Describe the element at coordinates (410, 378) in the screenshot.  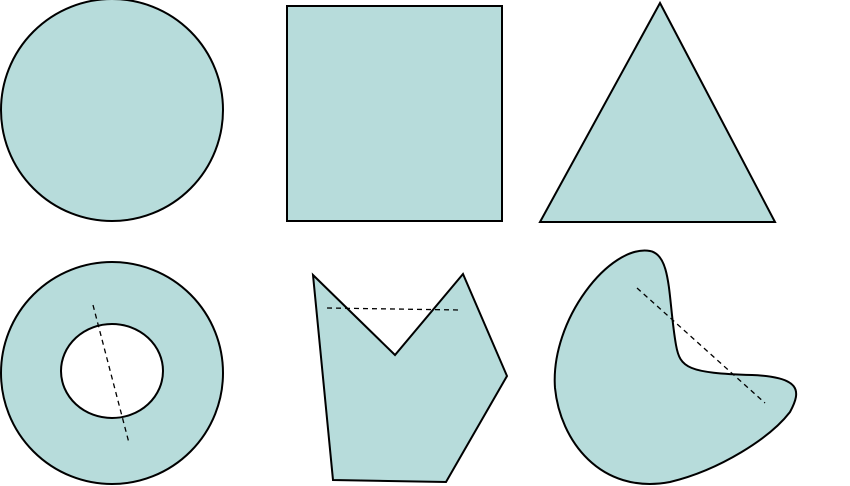
I see `notched-polygon-shape` at that location.